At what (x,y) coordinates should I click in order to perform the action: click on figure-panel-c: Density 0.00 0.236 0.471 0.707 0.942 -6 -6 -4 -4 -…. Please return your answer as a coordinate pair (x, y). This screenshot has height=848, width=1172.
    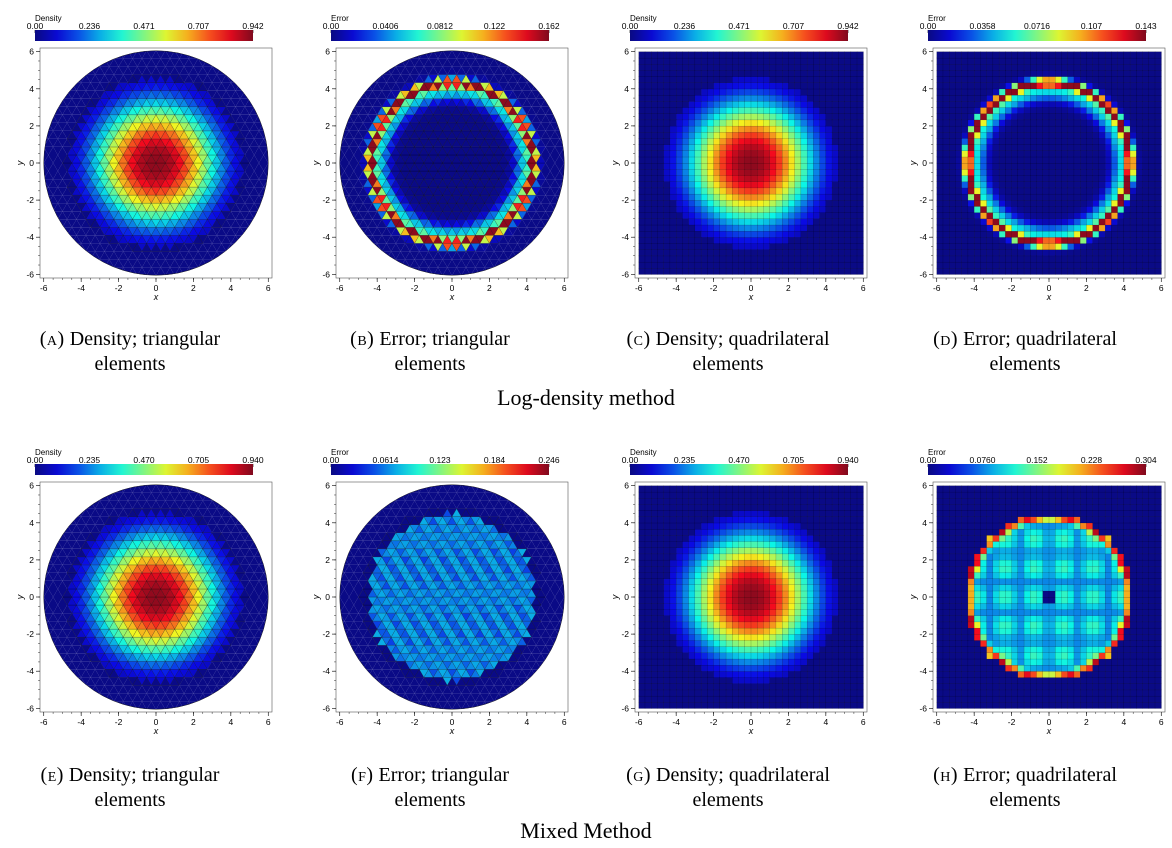
    Looking at the image, I should click on (750, 154).